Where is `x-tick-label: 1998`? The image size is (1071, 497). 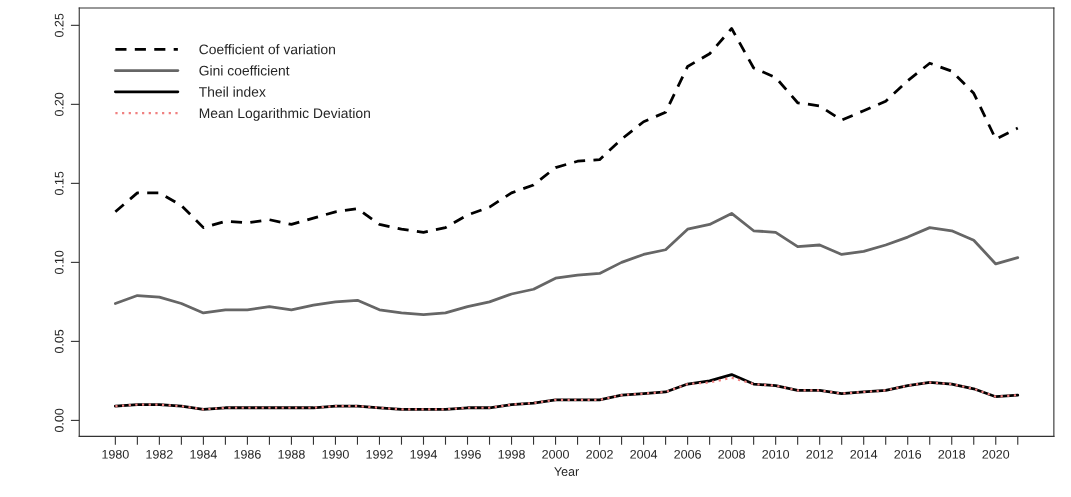 x-tick-label: 1998 is located at coordinates (511, 454).